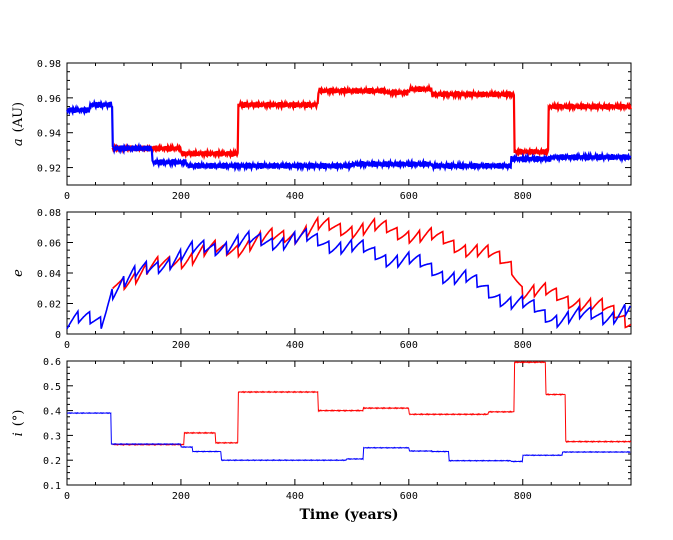 The width and height of the screenshot is (673, 540). Describe the element at coordinates (52, 424) in the screenshot. I see `y-tick-labels: 0.1 0.2 0.3 0.4 0.5 0.6` at that location.